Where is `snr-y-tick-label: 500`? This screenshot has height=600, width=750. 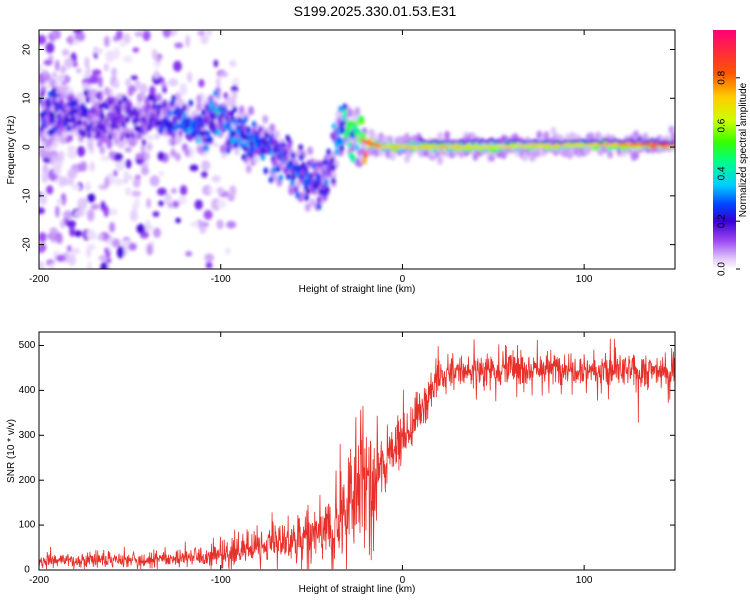 snr-y-tick-label: 500 is located at coordinates (27, 345).